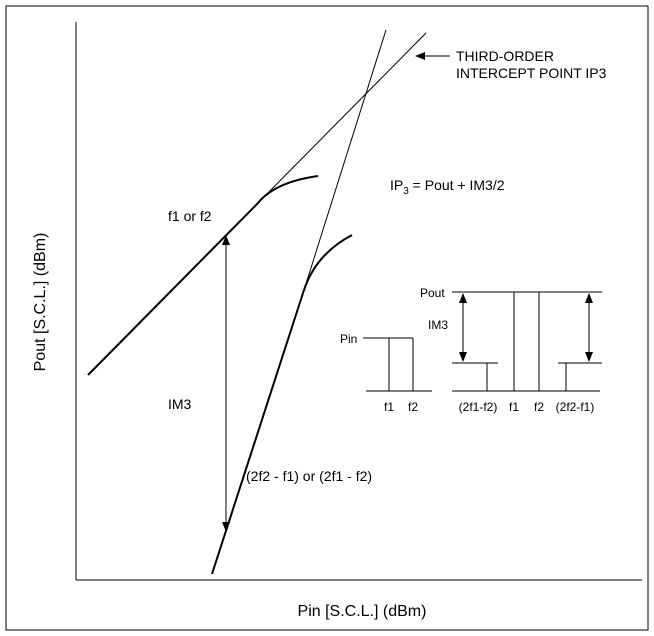 The image size is (654, 636). Describe the element at coordinates (362, 611) in the screenshot. I see `x-axis-label: Pin [S.C.L.] (dBm)` at that location.